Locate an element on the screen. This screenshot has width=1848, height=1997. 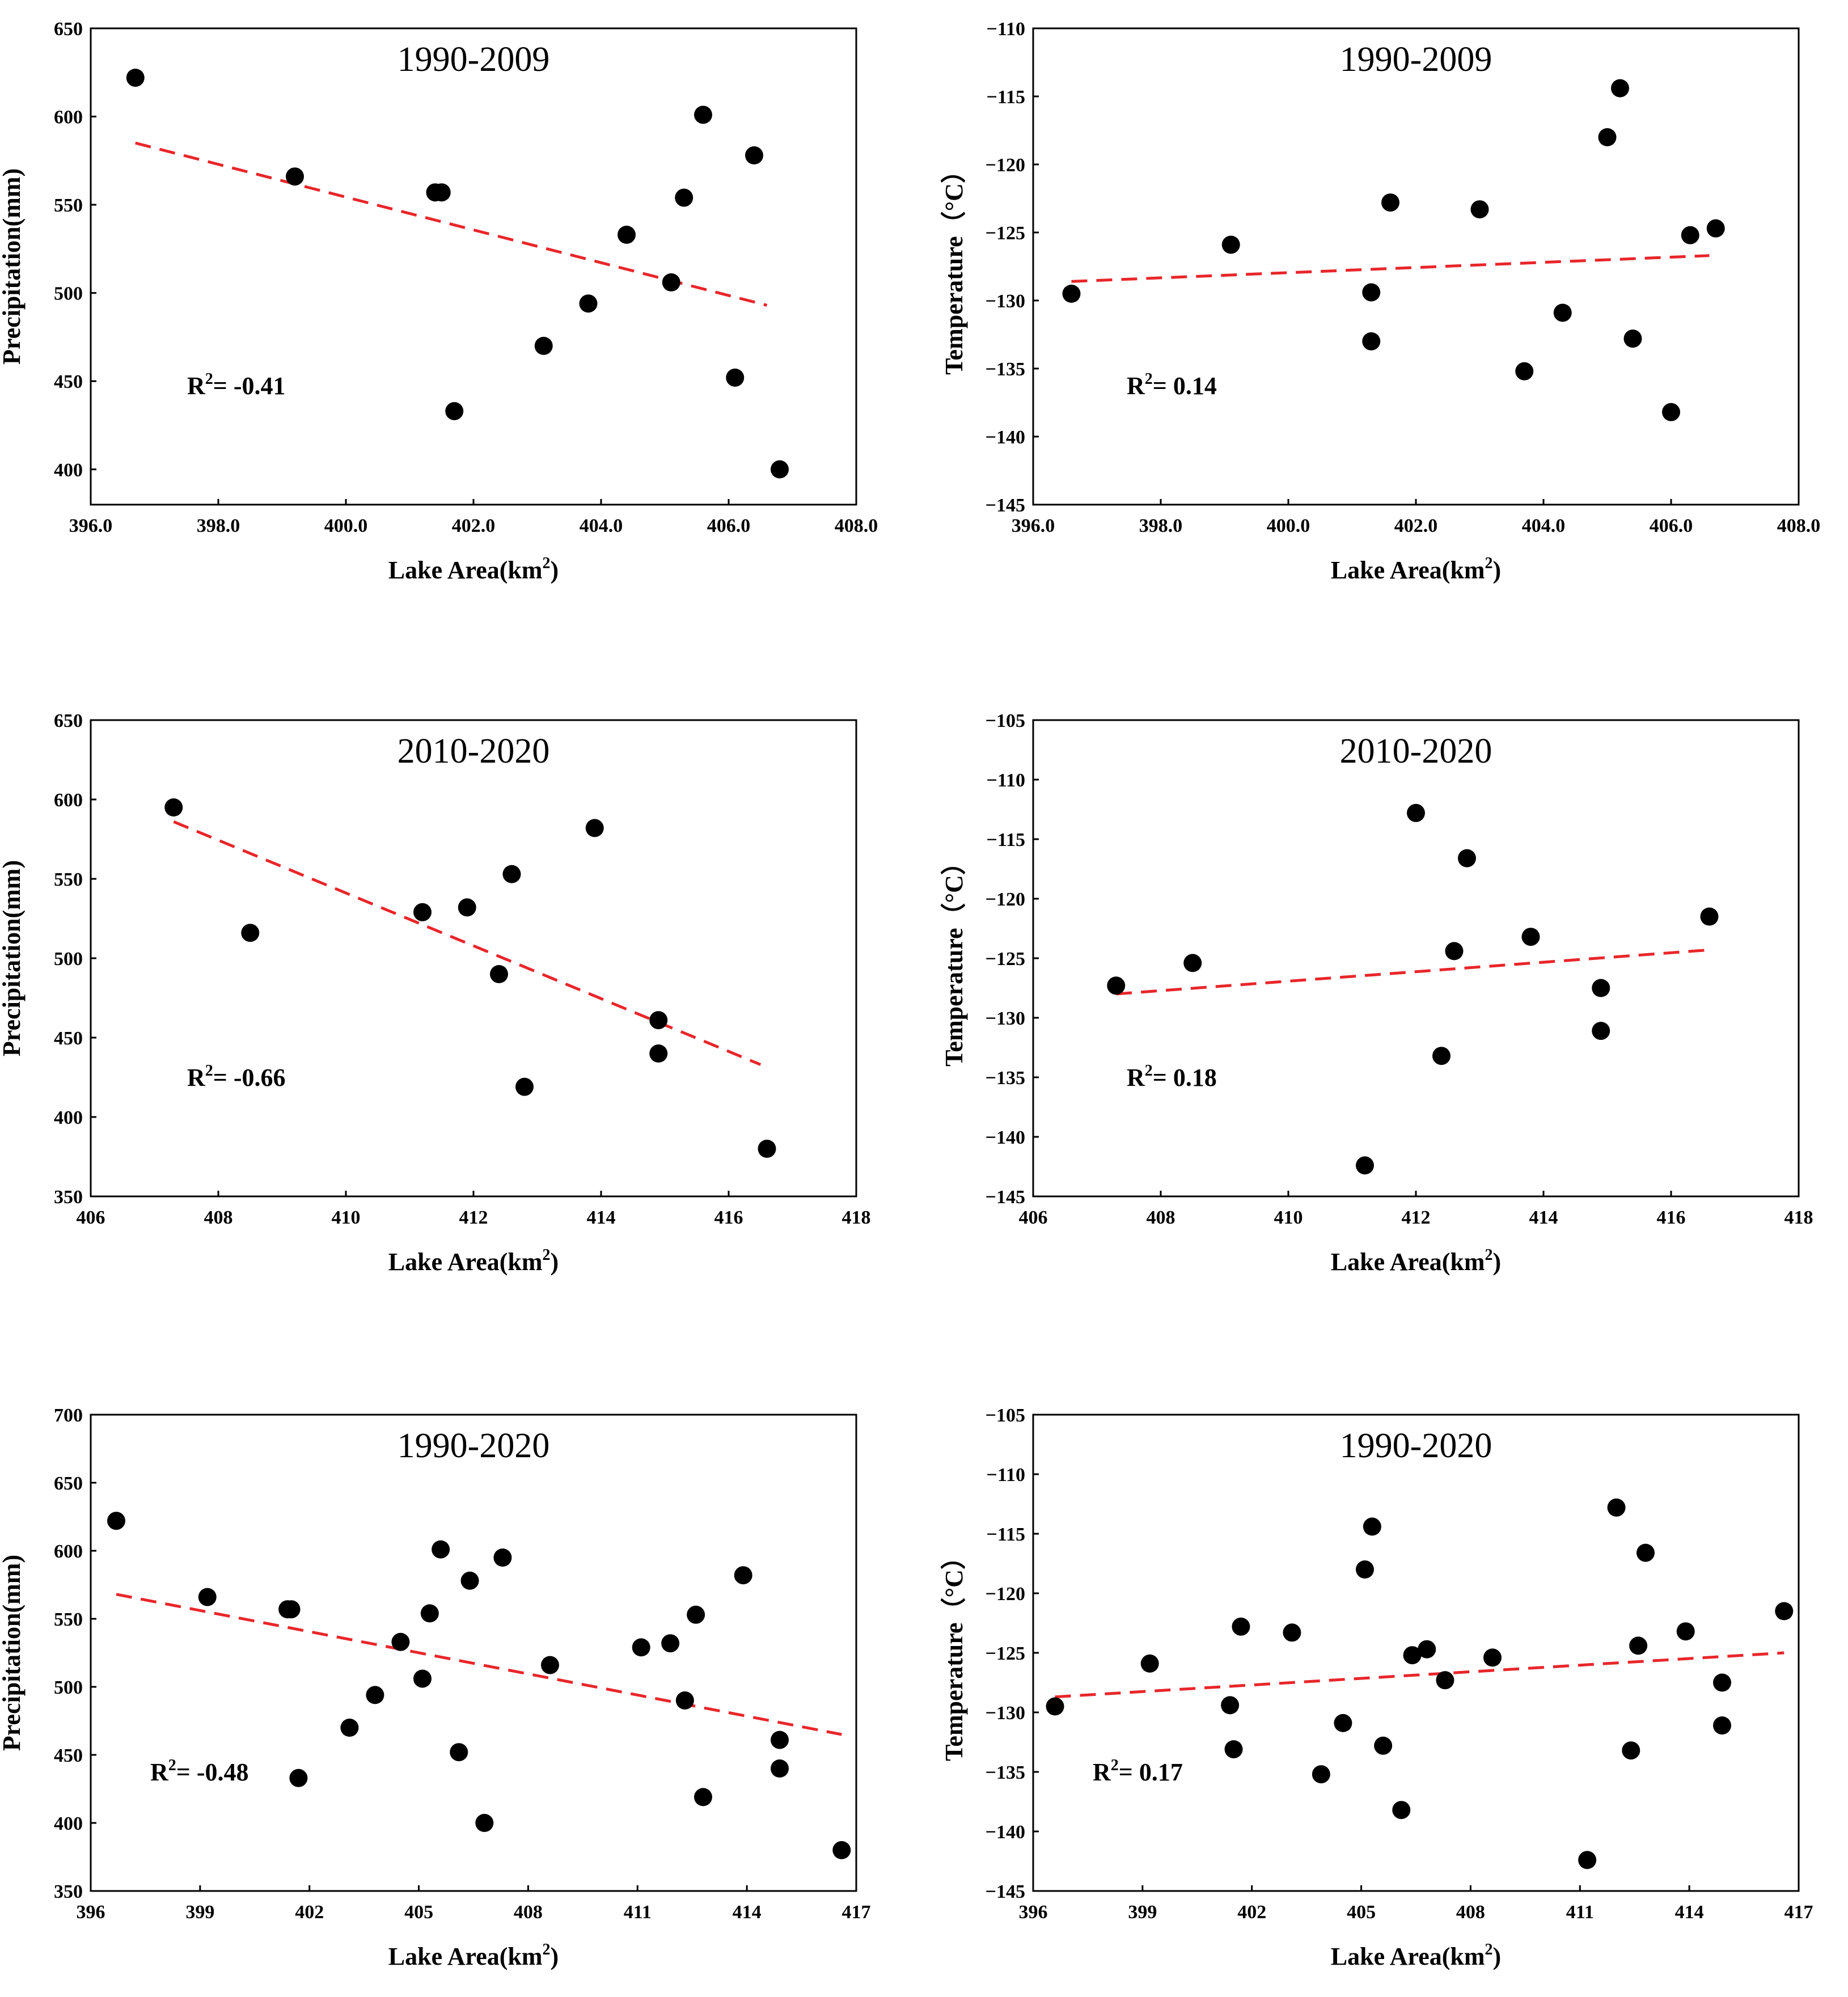
r2-annotation: R2= 0.18 is located at coordinates (1172, 1077).